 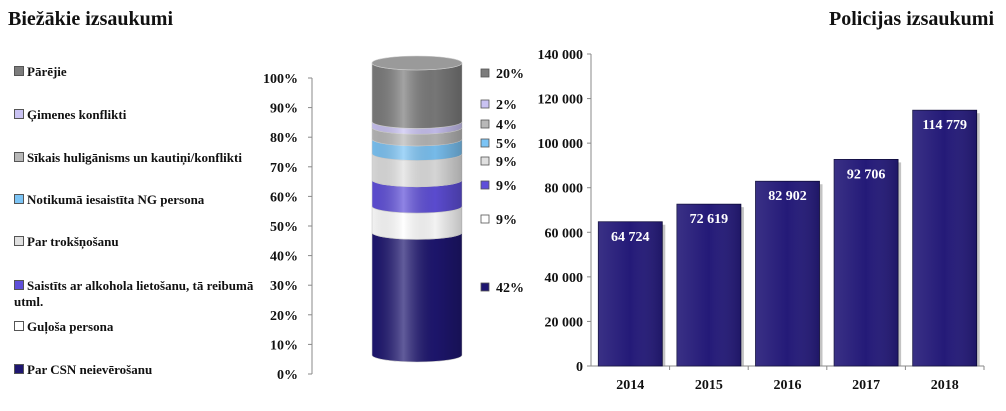 What do you see at coordinates (284, 227) in the screenshot?
I see `y-tick-label: 50%` at bounding box center [284, 227].